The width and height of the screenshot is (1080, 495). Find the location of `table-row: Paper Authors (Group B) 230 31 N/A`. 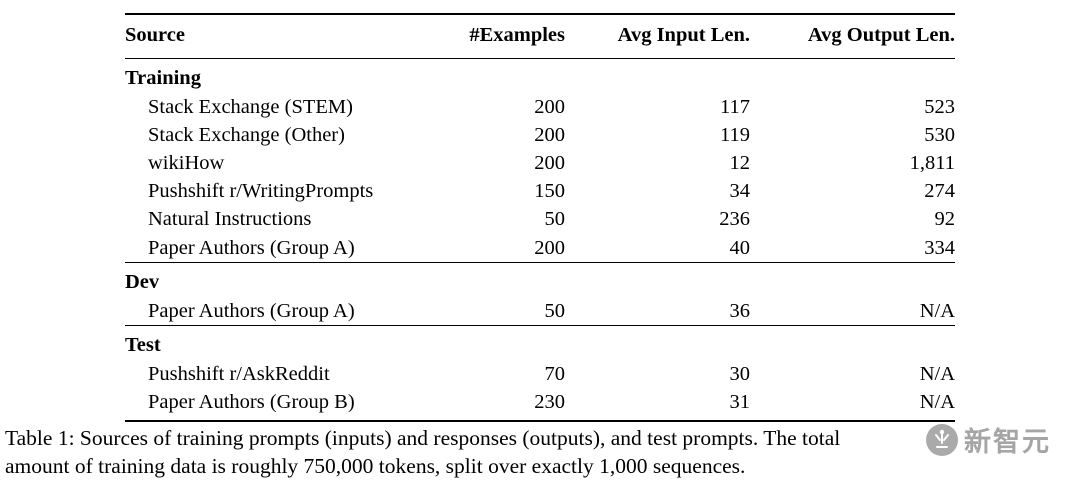

table-row: Paper Authors (Group B) 230 31 N/A is located at coordinates (540, 405).